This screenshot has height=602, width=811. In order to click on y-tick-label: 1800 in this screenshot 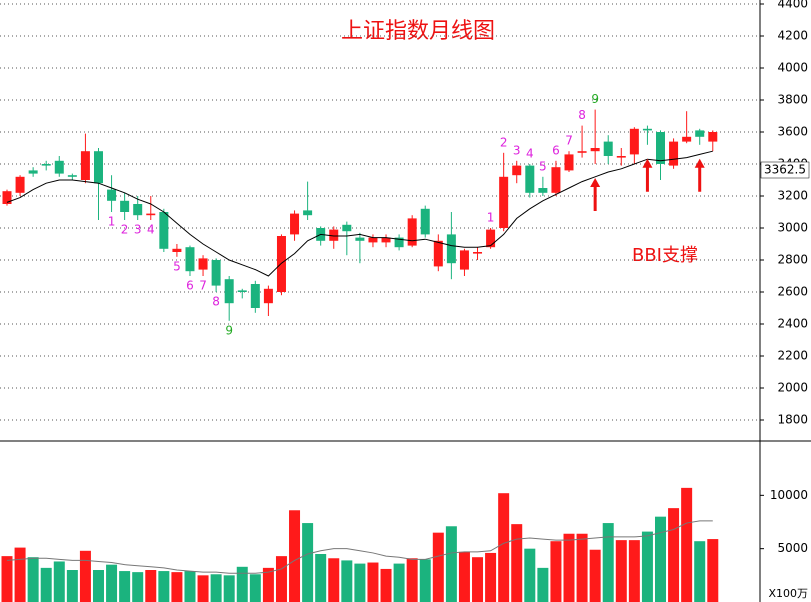, I will do `click(792, 420)`.